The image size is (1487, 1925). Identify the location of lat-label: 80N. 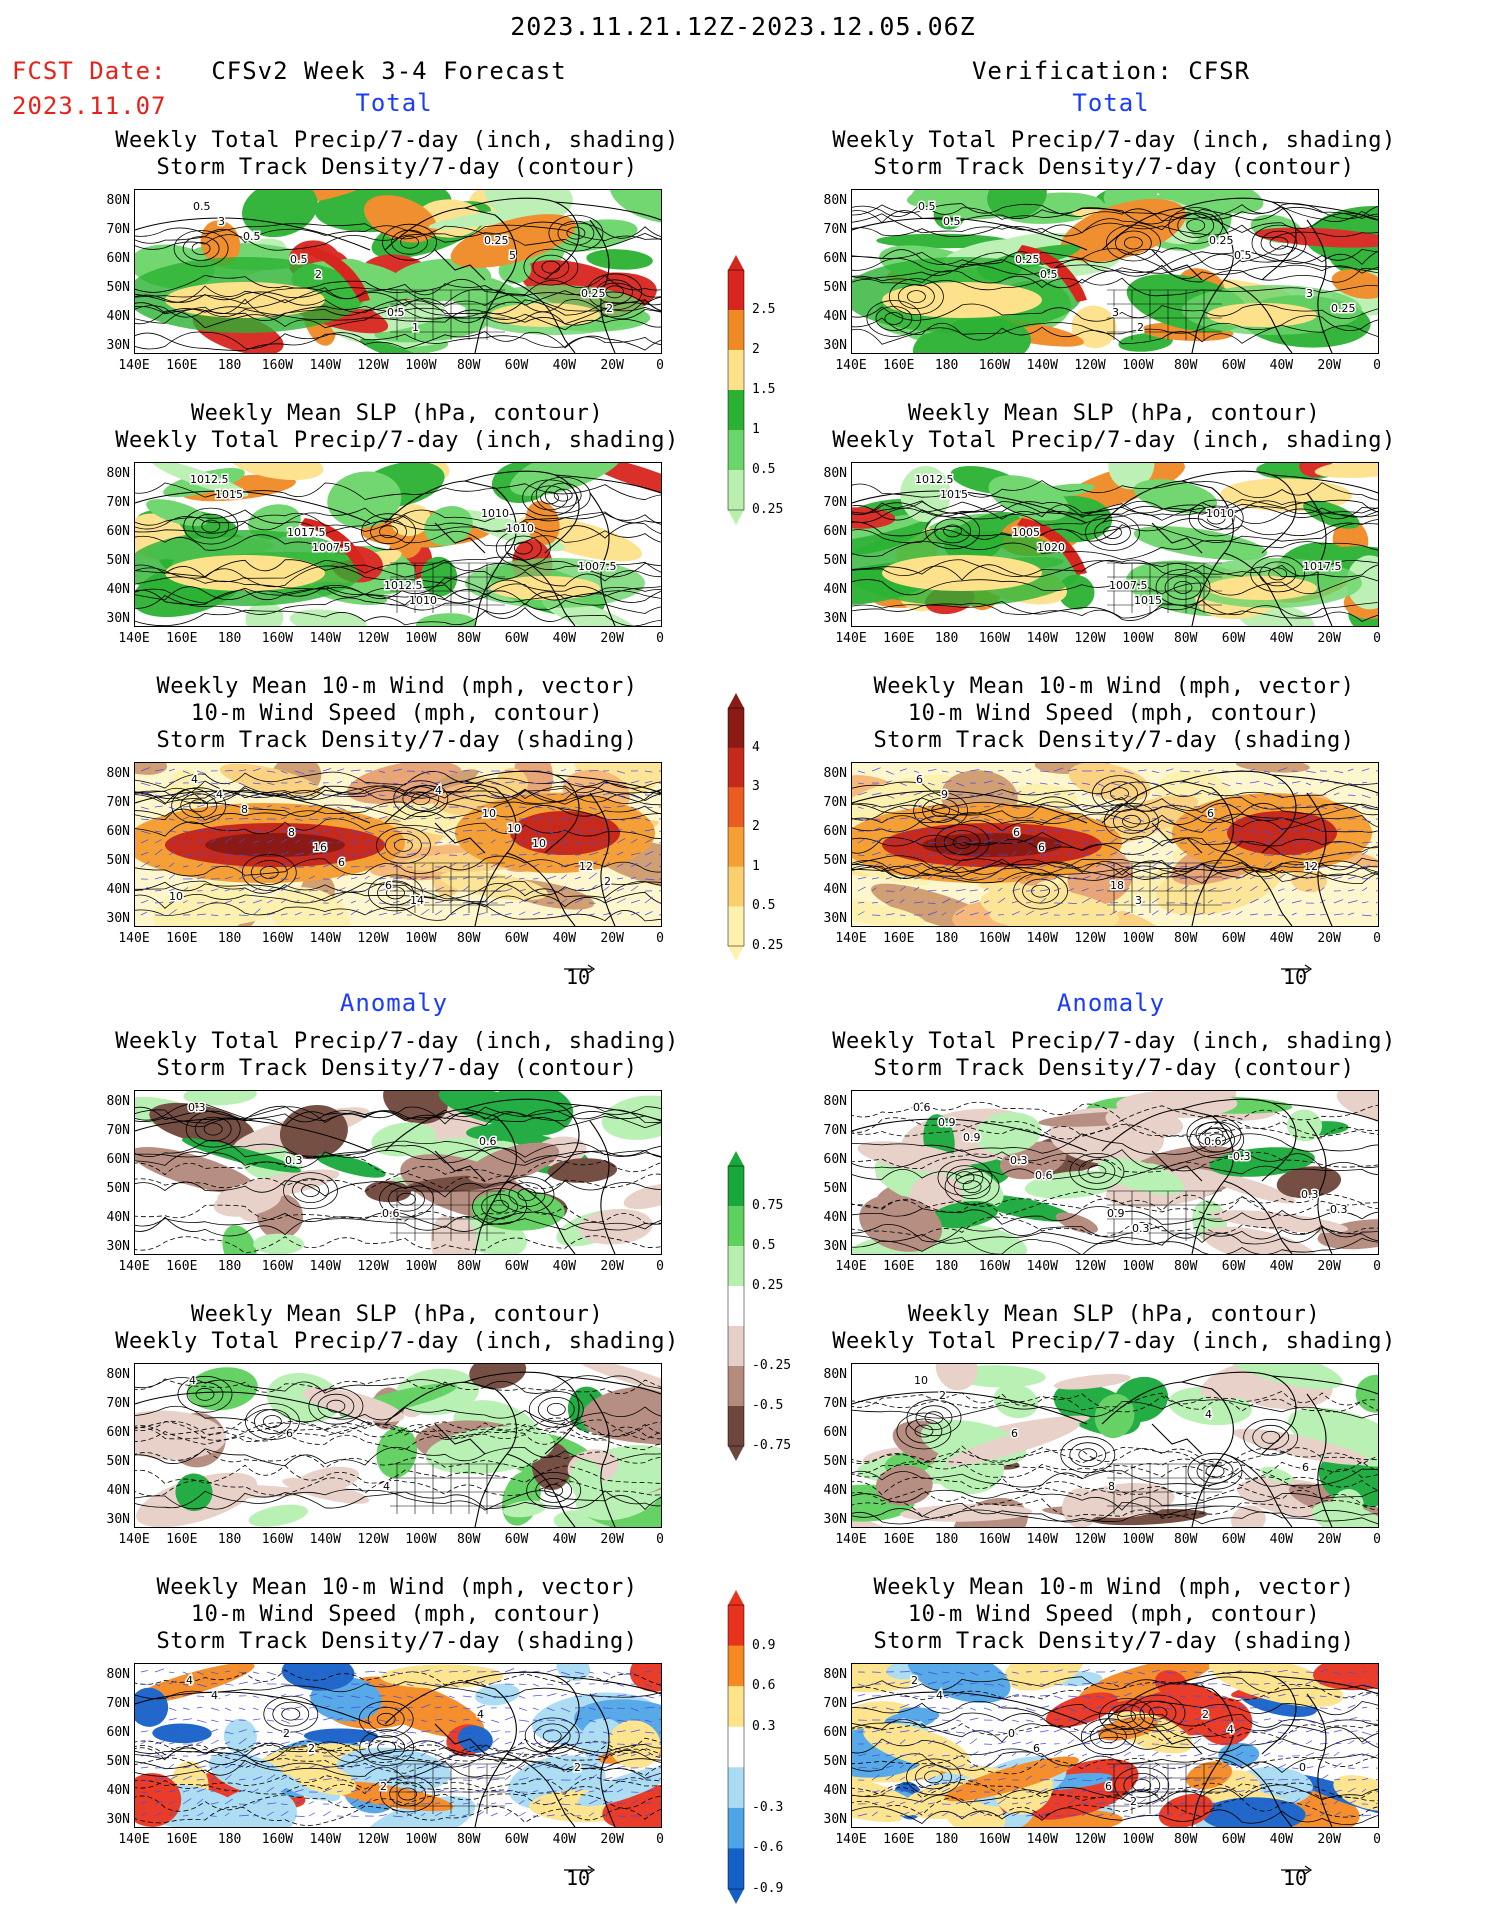
(118, 473).